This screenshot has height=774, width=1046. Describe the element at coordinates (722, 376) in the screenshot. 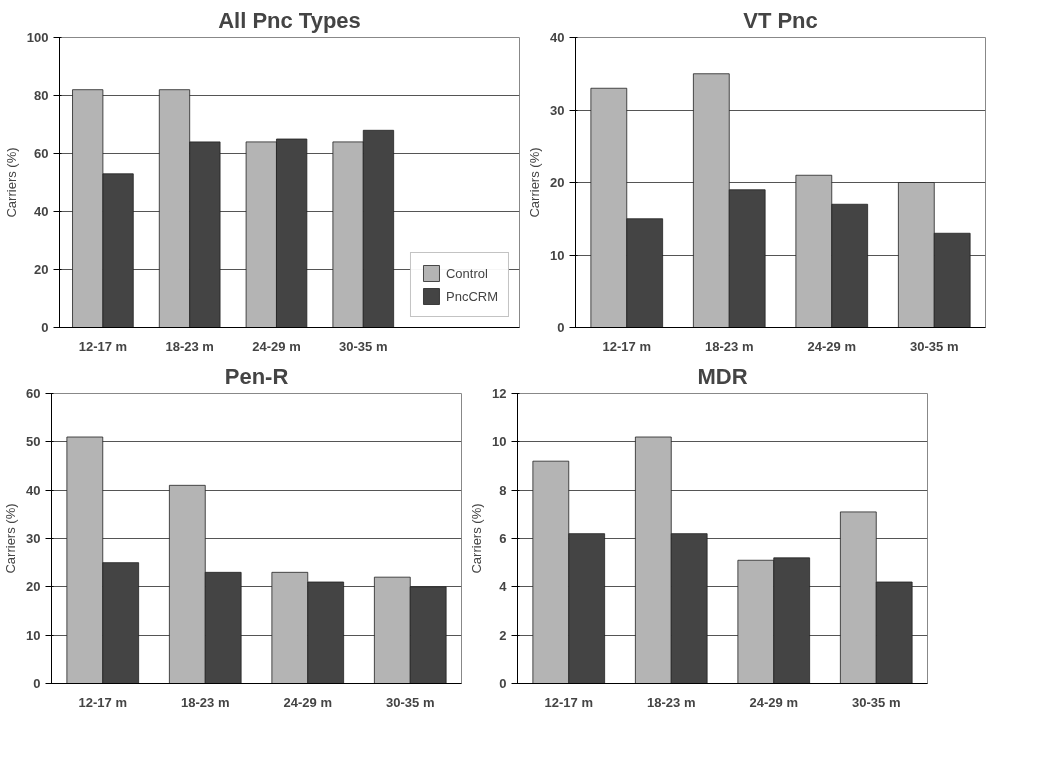

I see `chart-title: MDR` at that location.